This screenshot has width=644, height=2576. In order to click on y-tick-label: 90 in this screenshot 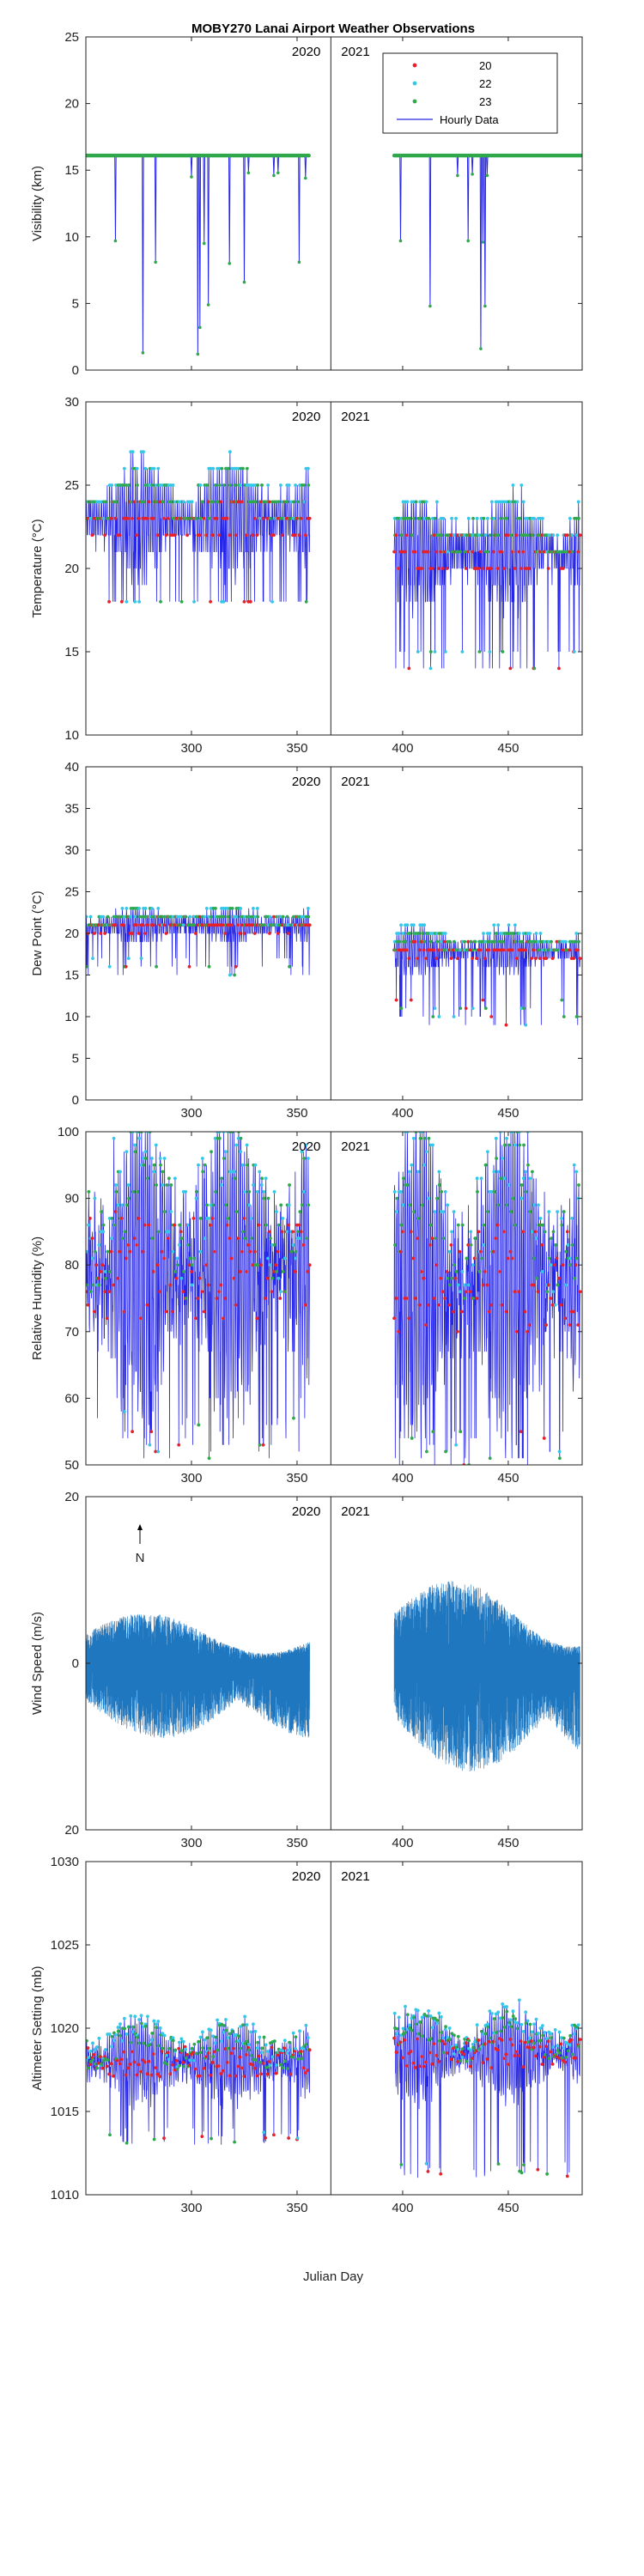, I will do `click(71, 1199)`.